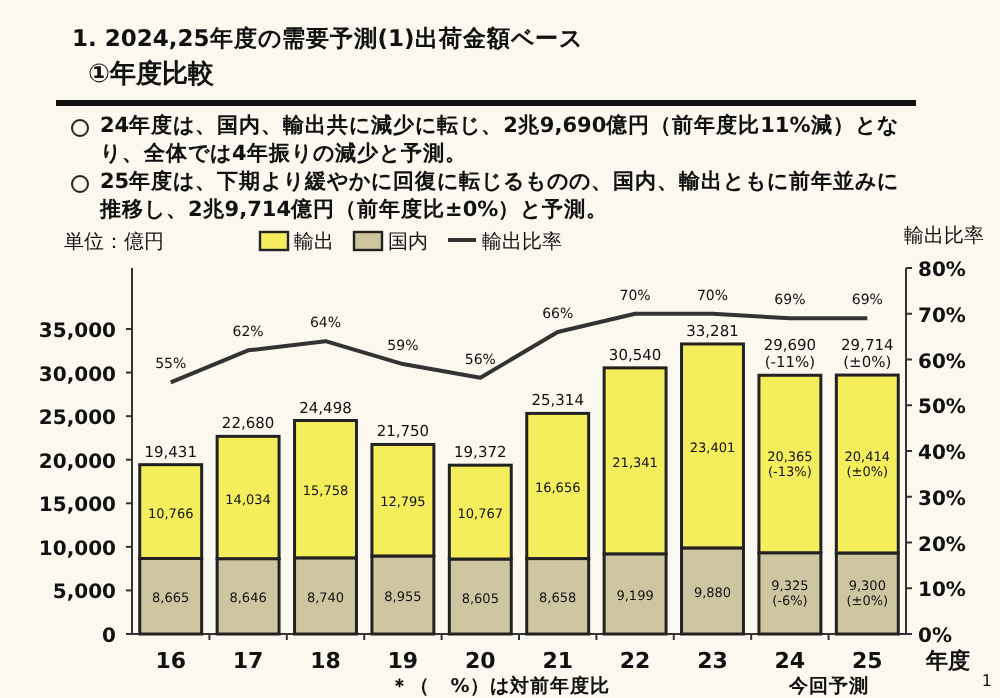 The width and height of the screenshot is (1000, 698). Describe the element at coordinates (77, 419) in the screenshot. I see `y-tick-label: 25,000` at that location.